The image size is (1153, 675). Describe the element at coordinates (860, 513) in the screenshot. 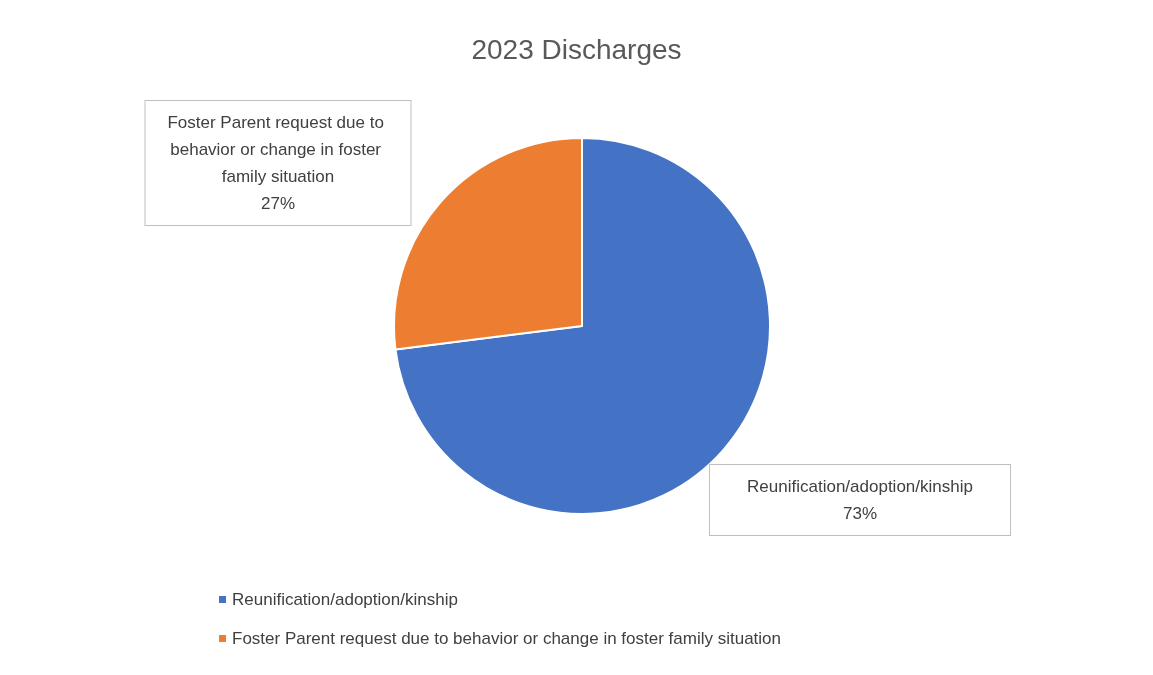

I see `data-label: 73%` at that location.